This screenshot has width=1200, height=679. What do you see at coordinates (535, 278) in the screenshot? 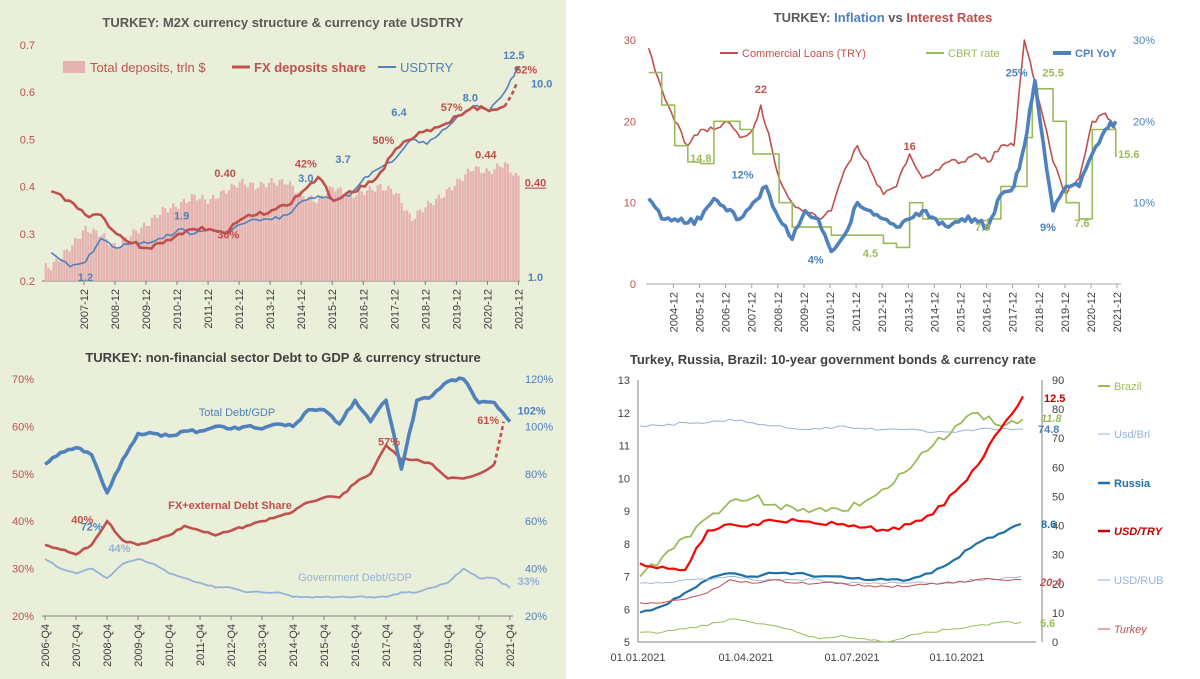
I see `data-label: 1.0` at bounding box center [535, 278].